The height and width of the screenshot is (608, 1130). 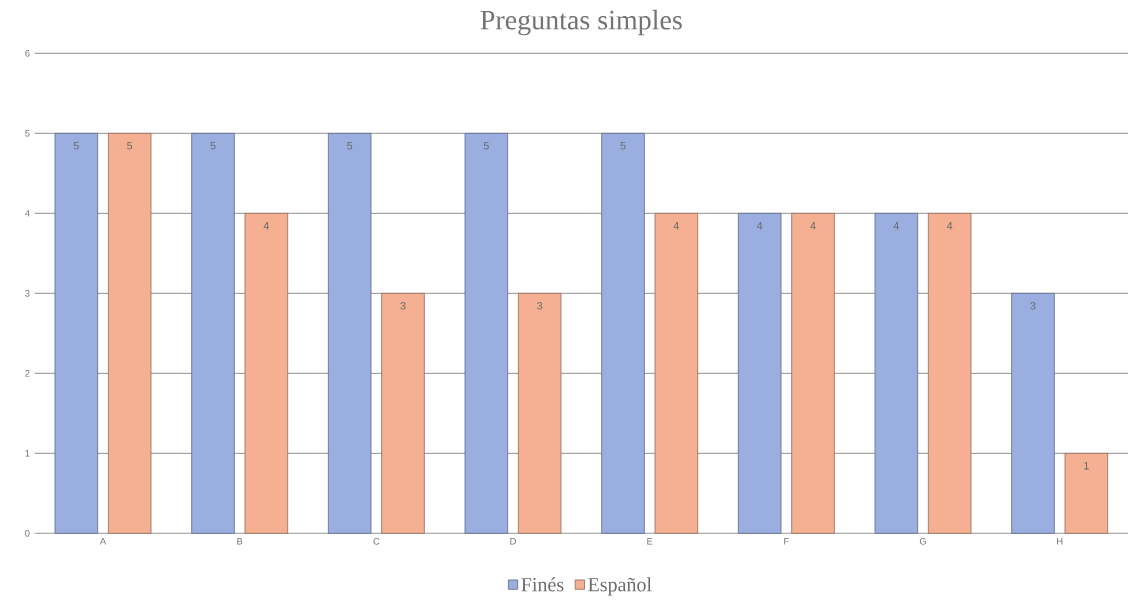 I want to click on x-tick-label: H, so click(x=1060, y=541).